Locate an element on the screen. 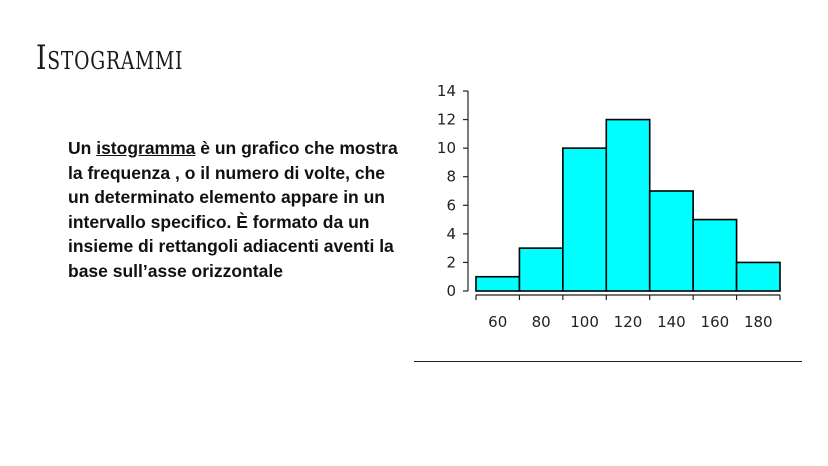 Image resolution: width=828 pixels, height=466 pixels. x-tick-label: 120 is located at coordinates (628, 322).